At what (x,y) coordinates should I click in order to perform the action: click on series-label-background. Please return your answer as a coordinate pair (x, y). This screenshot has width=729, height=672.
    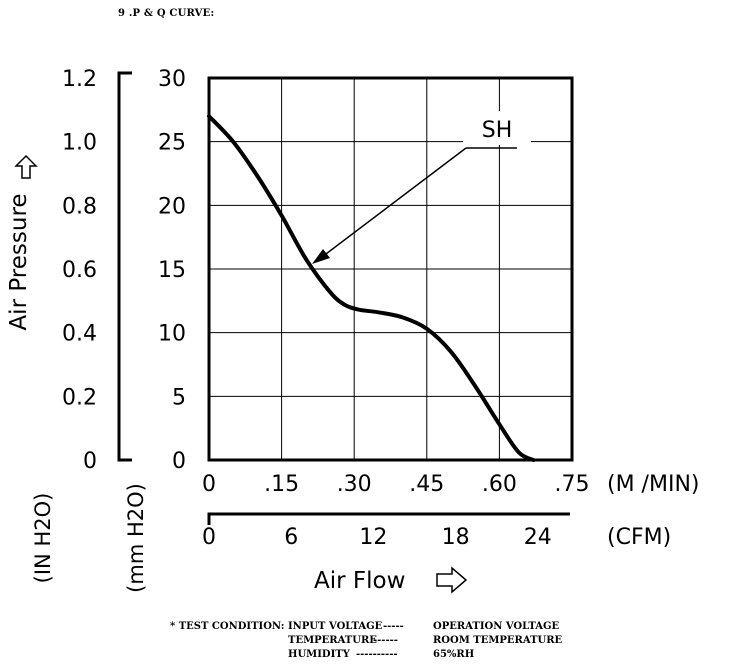
    Looking at the image, I should click on (497, 128).